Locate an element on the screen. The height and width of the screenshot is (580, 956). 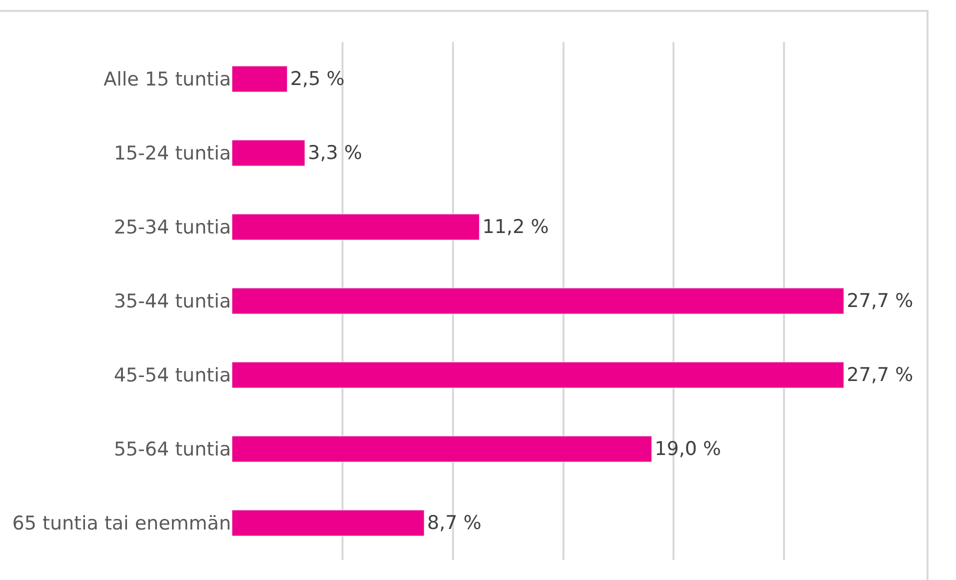
y-tick-label: 35-44 tuntia is located at coordinates (172, 301).